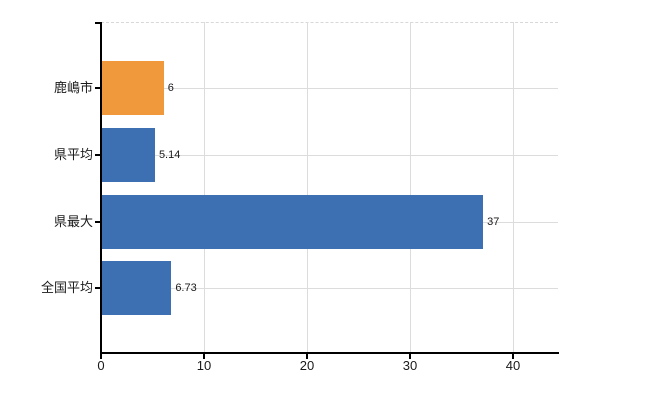 The height and width of the screenshot is (400, 650). I want to click on value-label: 6.73, so click(186, 288).